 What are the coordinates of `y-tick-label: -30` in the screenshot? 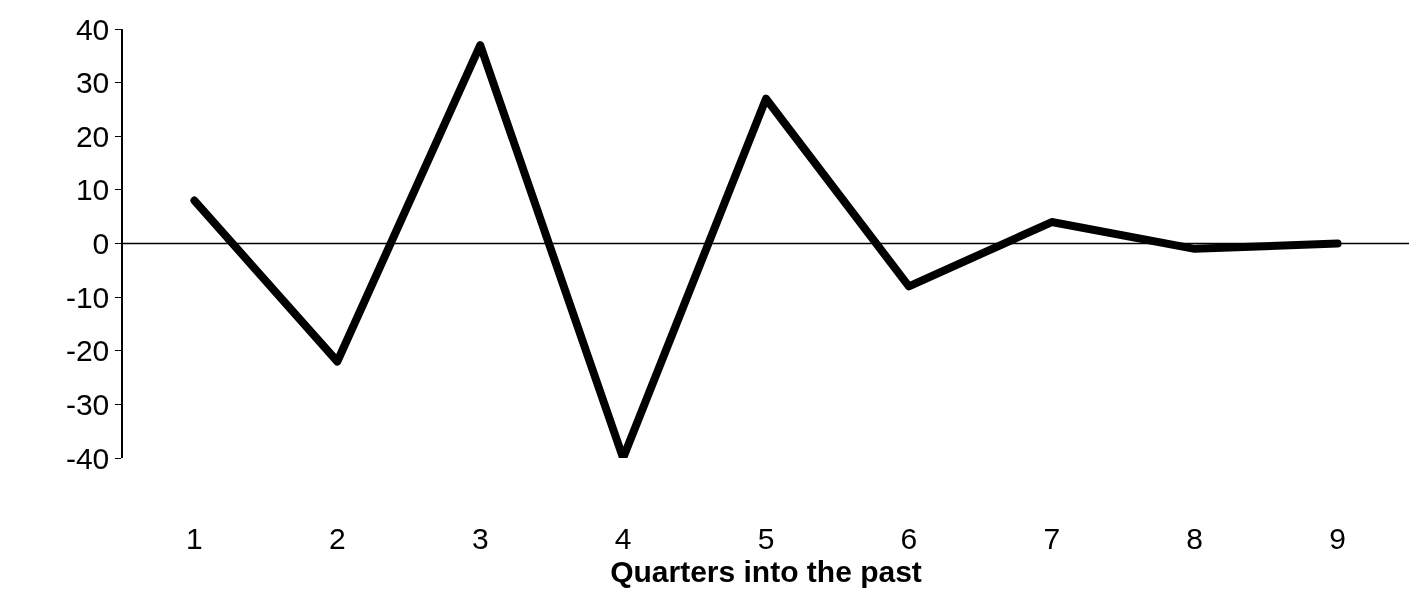 It's located at (87, 404).